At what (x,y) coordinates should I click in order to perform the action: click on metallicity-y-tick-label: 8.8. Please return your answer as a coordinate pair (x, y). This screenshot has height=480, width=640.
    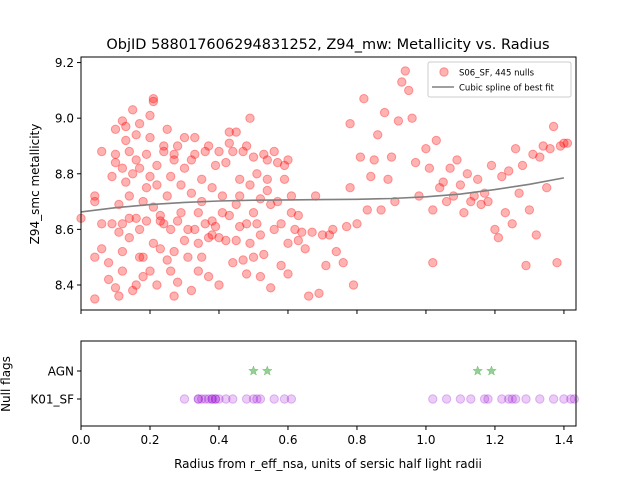
    Looking at the image, I should click on (64, 174).